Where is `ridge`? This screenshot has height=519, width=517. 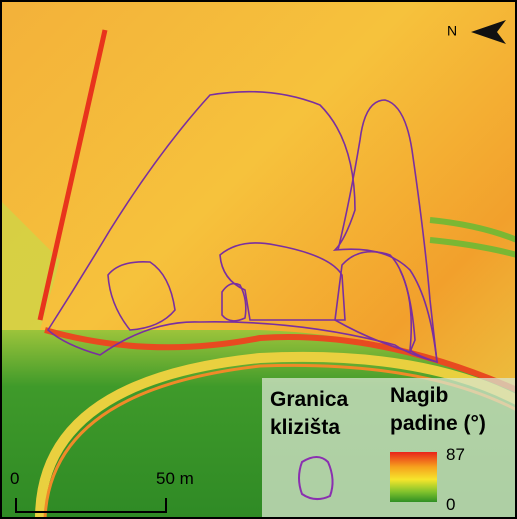 ridge is located at coordinates (72, 175).